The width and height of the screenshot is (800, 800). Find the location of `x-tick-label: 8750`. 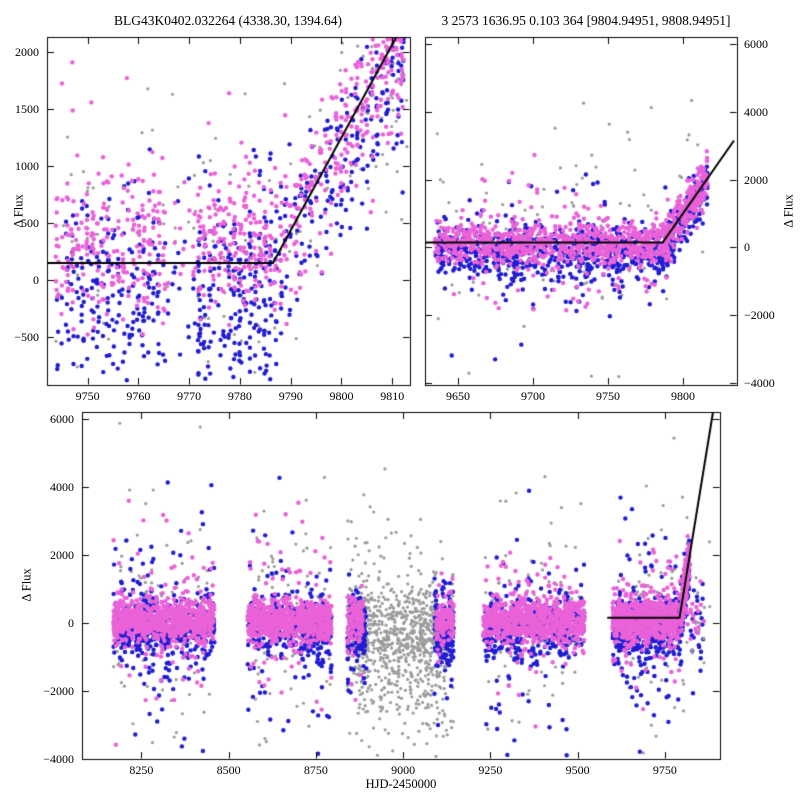

x-tick-label: 8750 is located at coordinates (315, 770).